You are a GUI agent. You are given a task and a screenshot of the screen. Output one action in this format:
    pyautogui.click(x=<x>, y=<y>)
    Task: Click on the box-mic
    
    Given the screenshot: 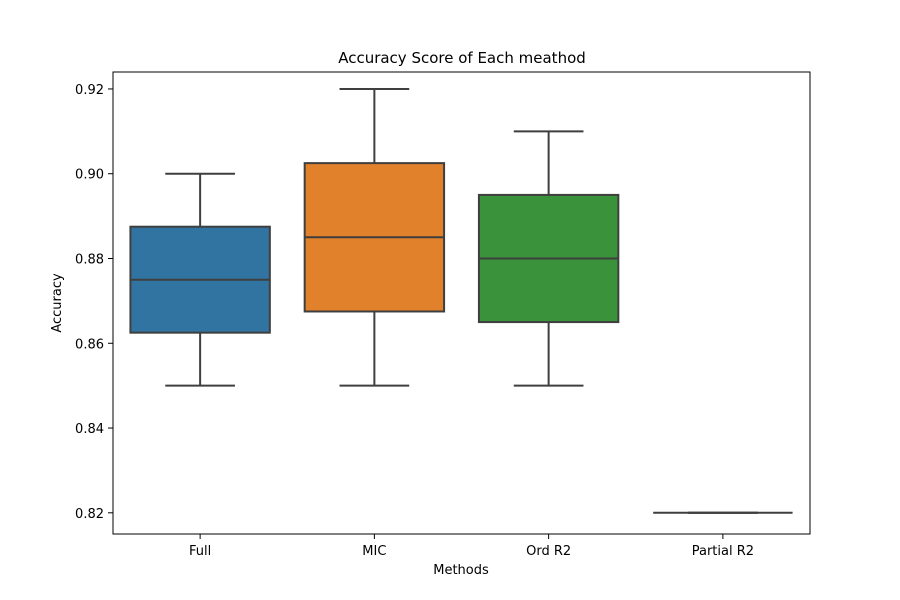 What is the action you would take?
    pyautogui.click(x=374, y=237)
    